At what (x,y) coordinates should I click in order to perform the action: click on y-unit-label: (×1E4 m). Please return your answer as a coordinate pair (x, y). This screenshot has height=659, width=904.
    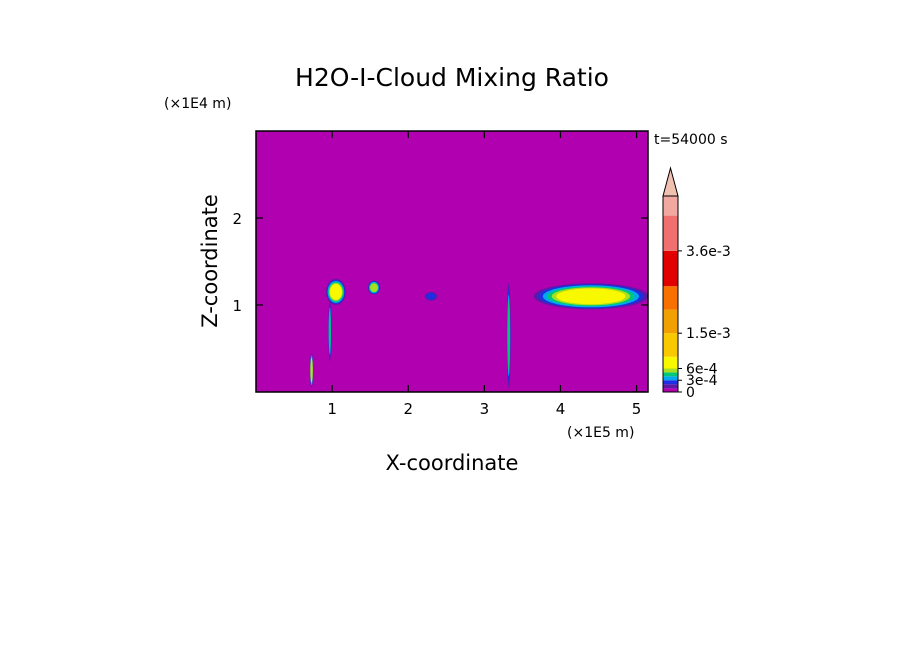
    Looking at the image, I should click on (197, 104).